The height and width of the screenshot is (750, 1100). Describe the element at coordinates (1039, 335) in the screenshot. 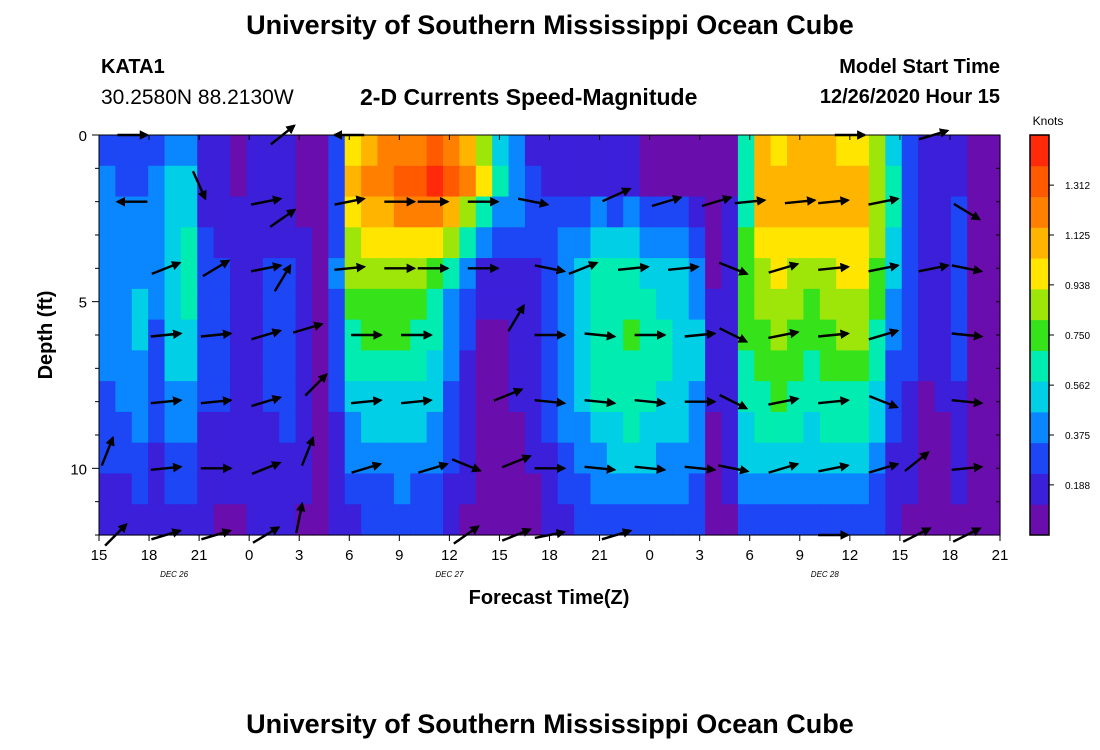

I see `colorbar-bands` at that location.